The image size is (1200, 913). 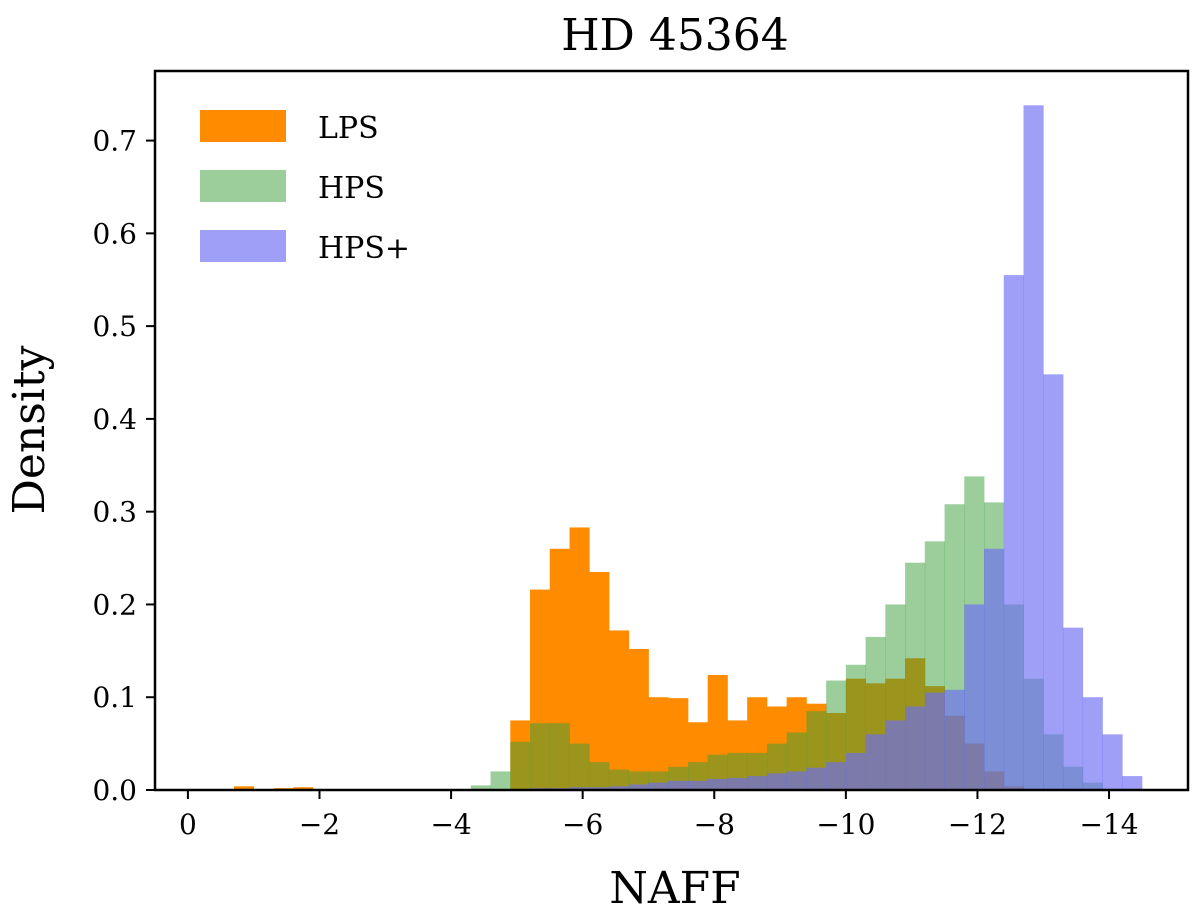 I want to click on legend: LPS HPS HPS+, so click(x=305, y=188).